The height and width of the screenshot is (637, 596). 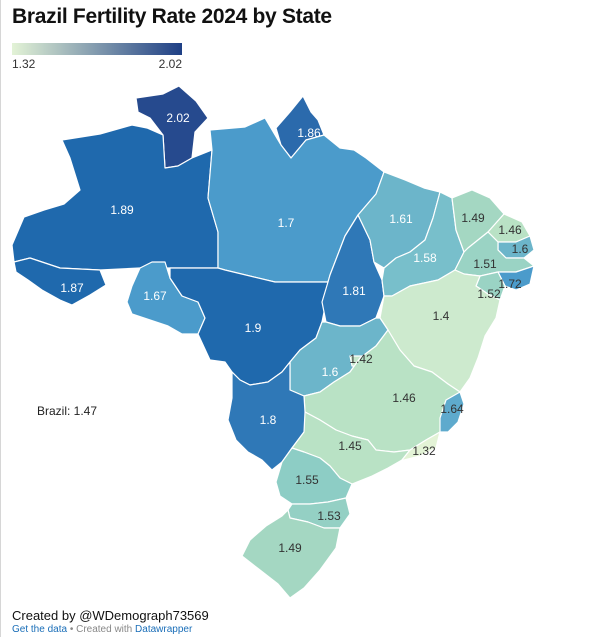 I want to click on state-value-label-ac: 1.87, so click(x=72, y=288).